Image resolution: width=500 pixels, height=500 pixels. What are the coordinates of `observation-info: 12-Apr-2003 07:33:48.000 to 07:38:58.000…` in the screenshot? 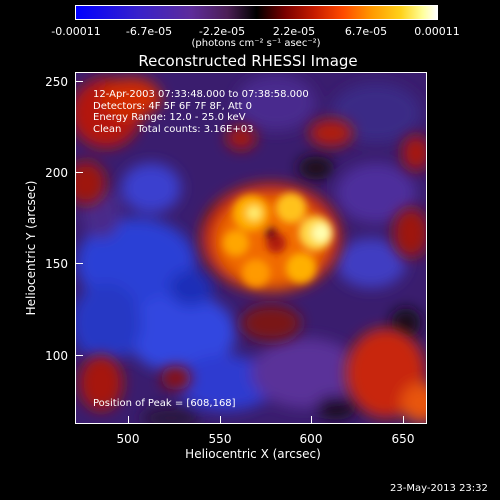 It's located at (201, 112).